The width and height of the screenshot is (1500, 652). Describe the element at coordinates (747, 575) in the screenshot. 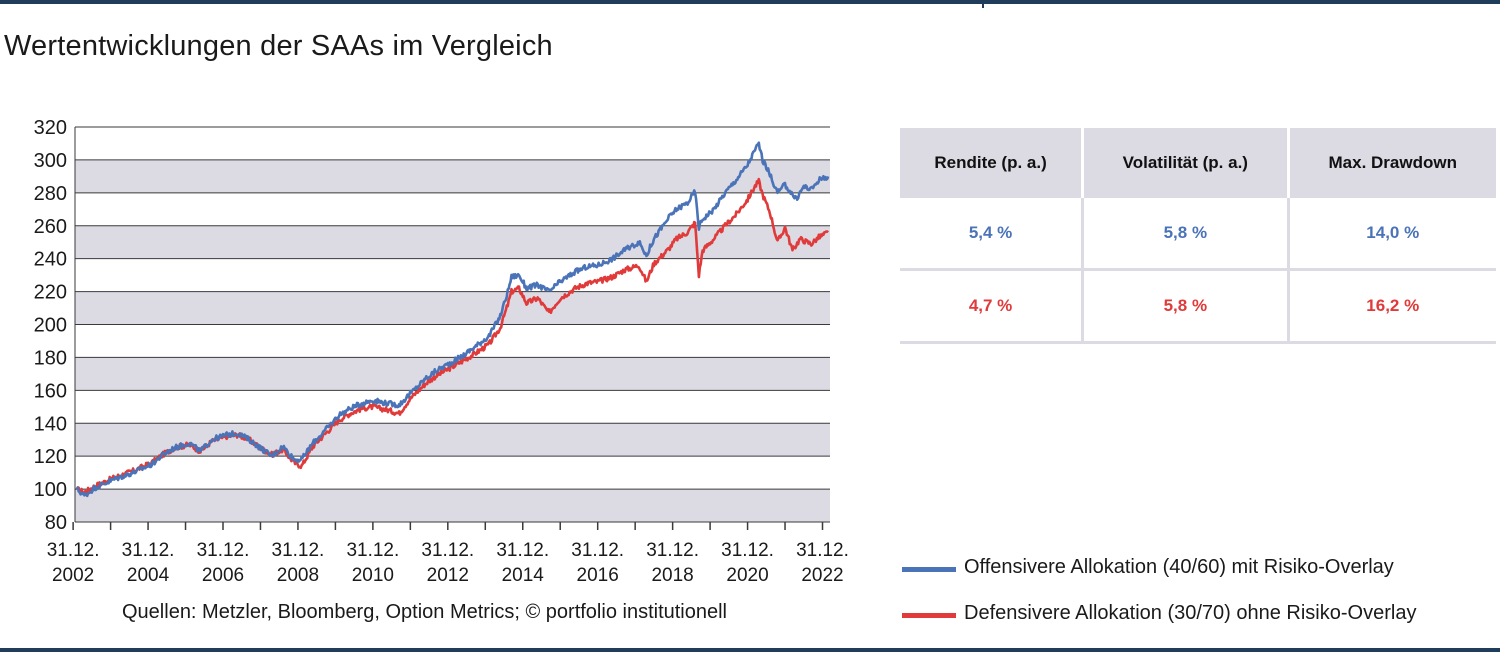

I see `x-tick-label-line2: 2020` at that location.